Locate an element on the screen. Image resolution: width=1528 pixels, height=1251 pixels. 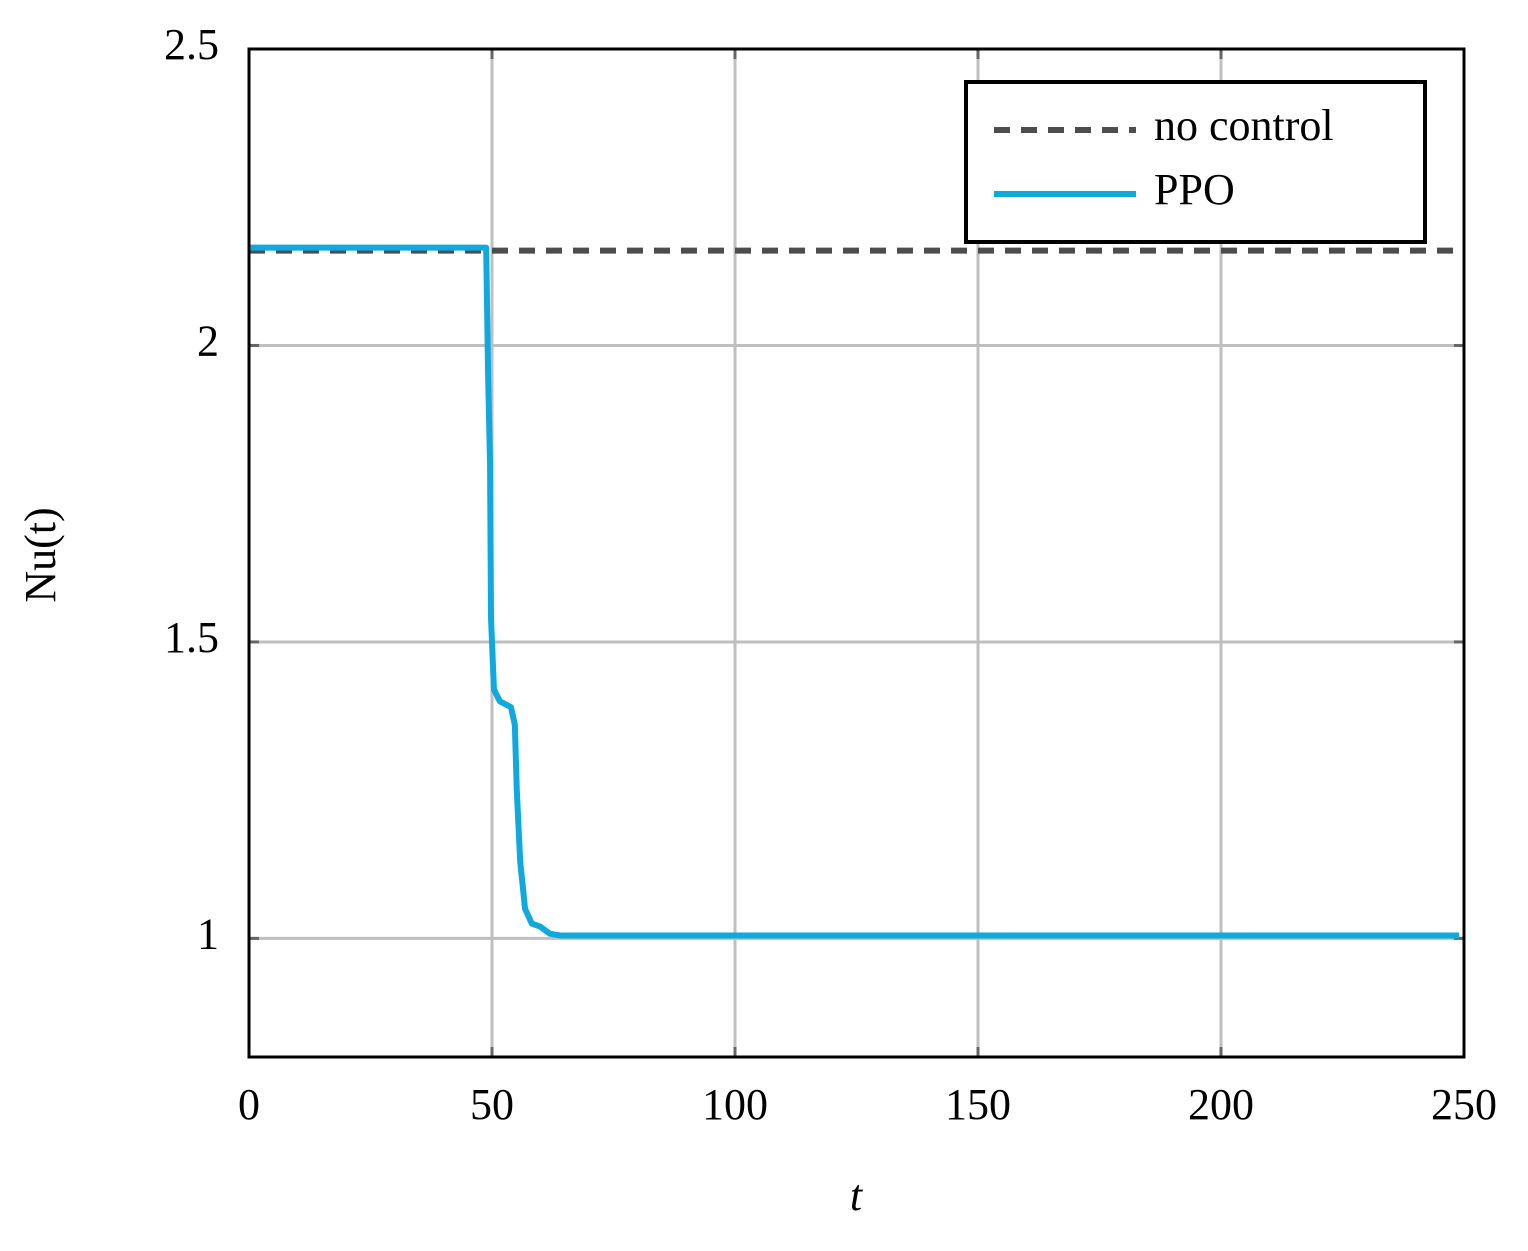
x-tick-label: 100 is located at coordinates (735, 1104).